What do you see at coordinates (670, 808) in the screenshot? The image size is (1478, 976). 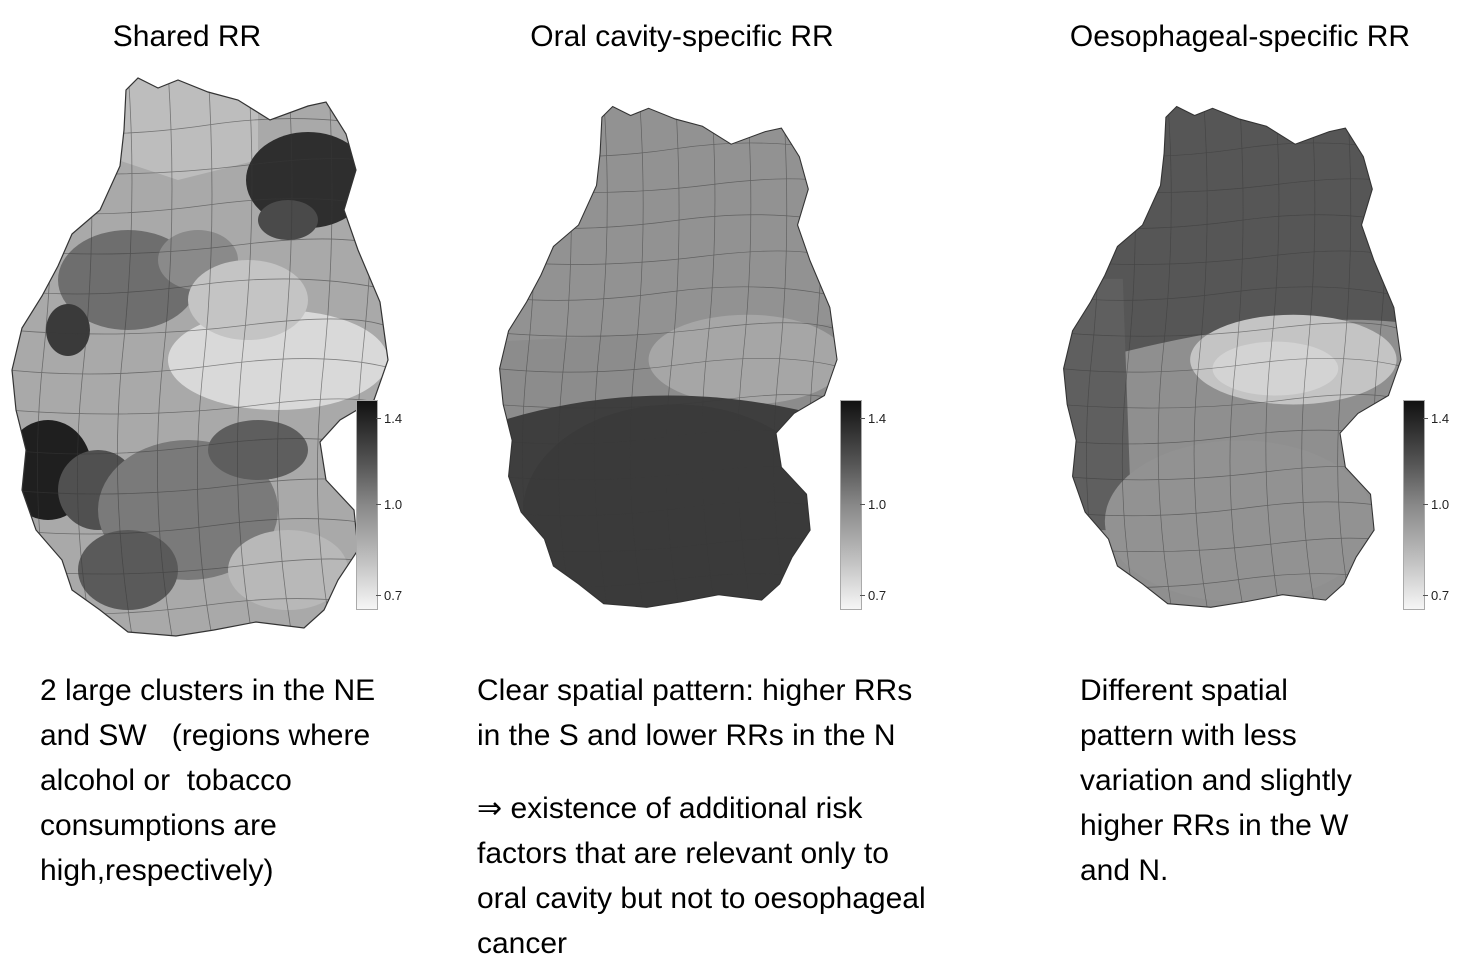 I see `caption-line: ⇒ existence of additional risk` at bounding box center [670, 808].